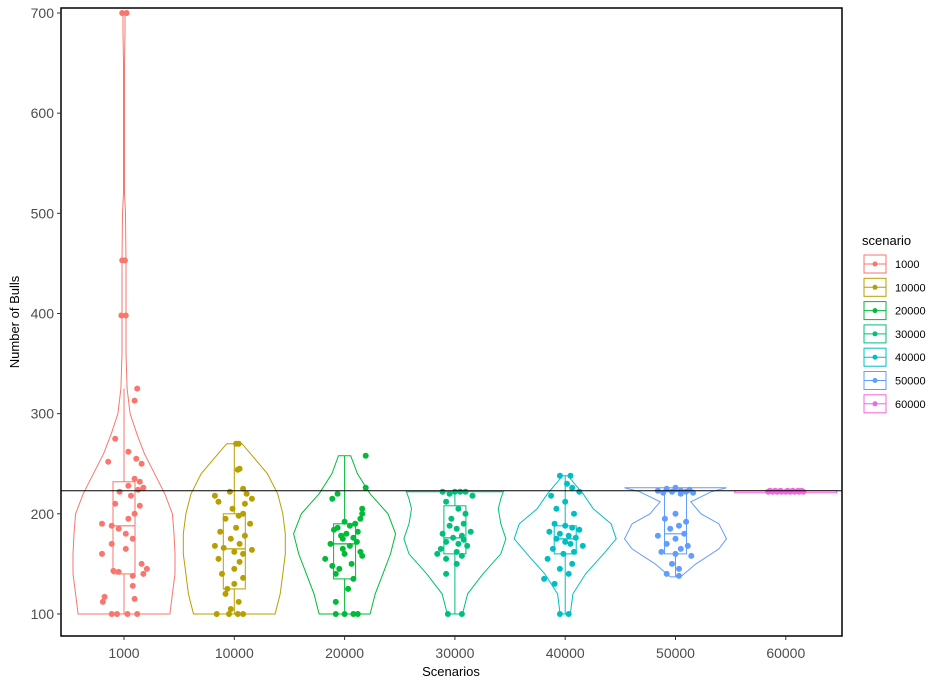 The image size is (944, 687). I want to click on y-tick-label: 200, so click(43, 514).